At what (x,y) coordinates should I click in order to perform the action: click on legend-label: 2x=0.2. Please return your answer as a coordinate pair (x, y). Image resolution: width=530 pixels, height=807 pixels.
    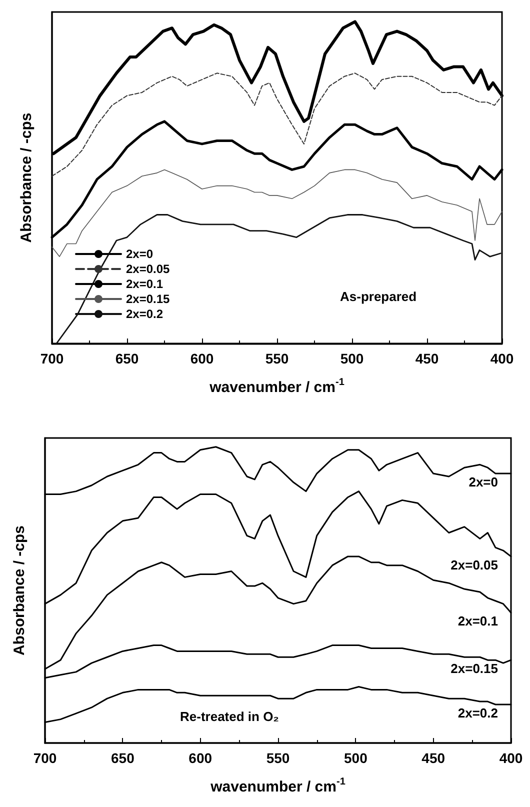
    Looking at the image, I should click on (145, 314).